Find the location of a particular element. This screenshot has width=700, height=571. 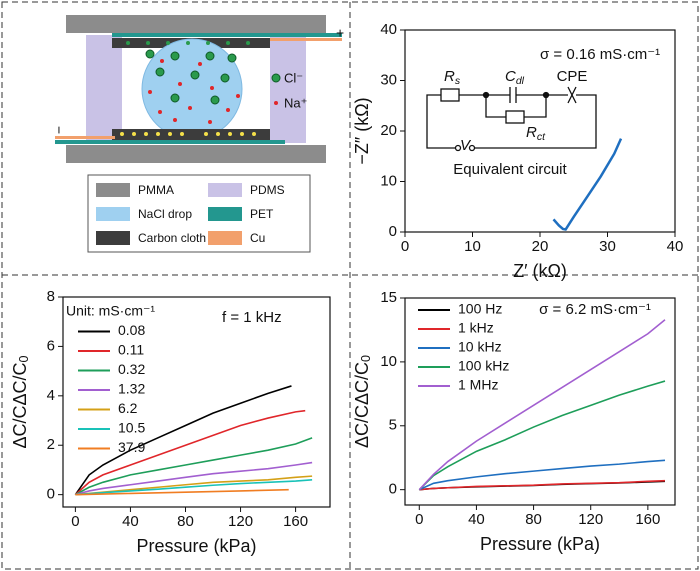

na-ions is located at coordinates (194, 91).